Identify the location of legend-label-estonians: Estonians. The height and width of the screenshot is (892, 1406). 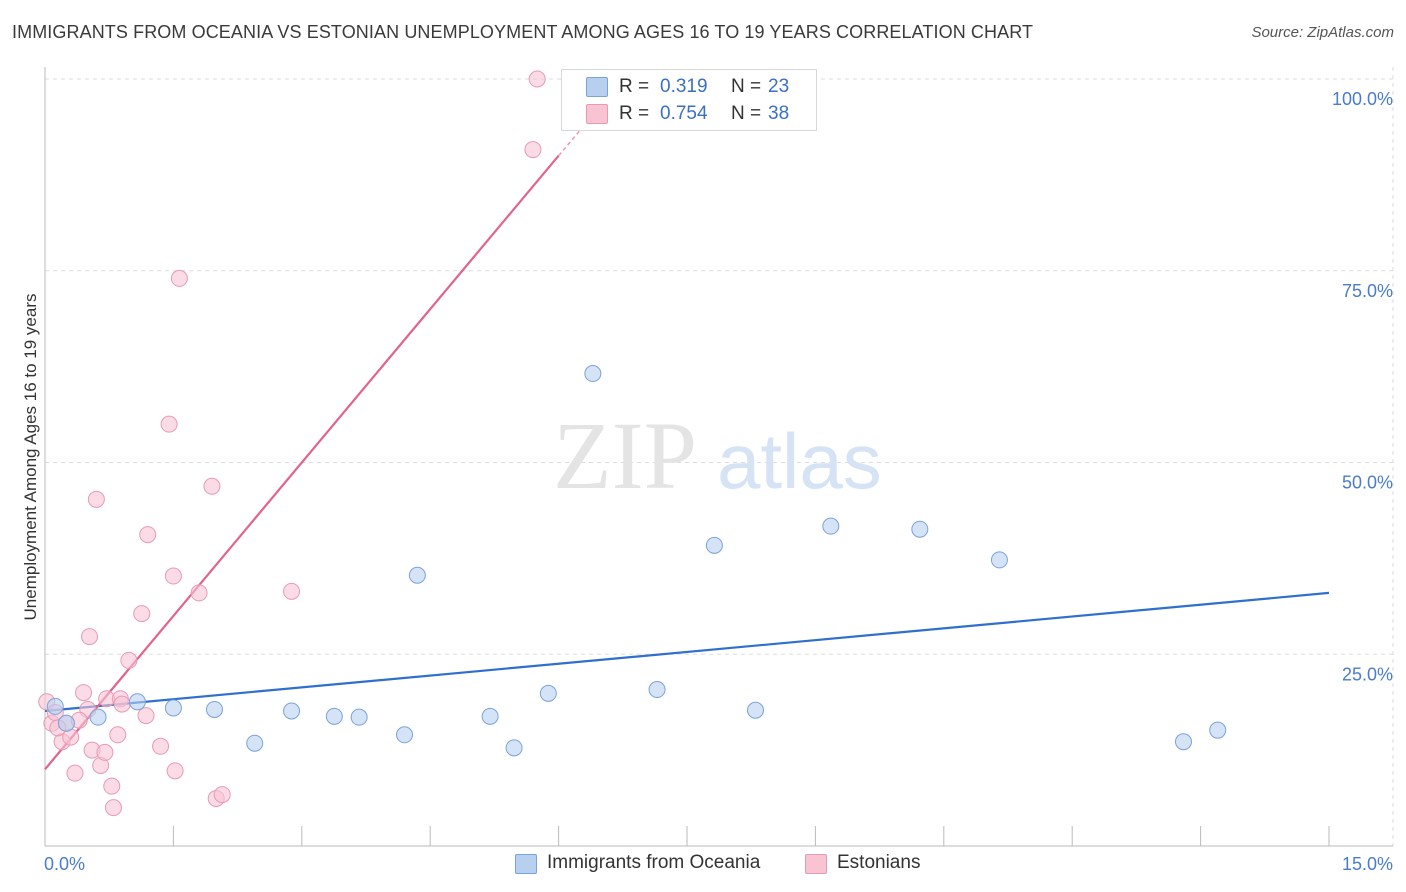
(879, 862).